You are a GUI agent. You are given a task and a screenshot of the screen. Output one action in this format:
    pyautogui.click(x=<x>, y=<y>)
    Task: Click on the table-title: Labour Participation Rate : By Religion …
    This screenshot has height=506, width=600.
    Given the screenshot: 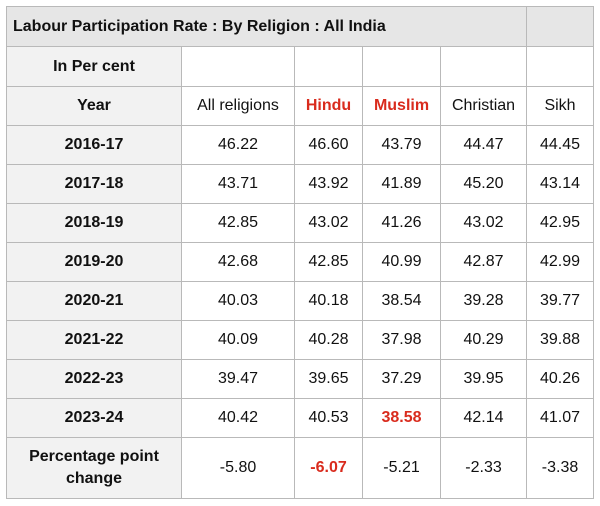 What is the action you would take?
    pyautogui.click(x=266, y=26)
    